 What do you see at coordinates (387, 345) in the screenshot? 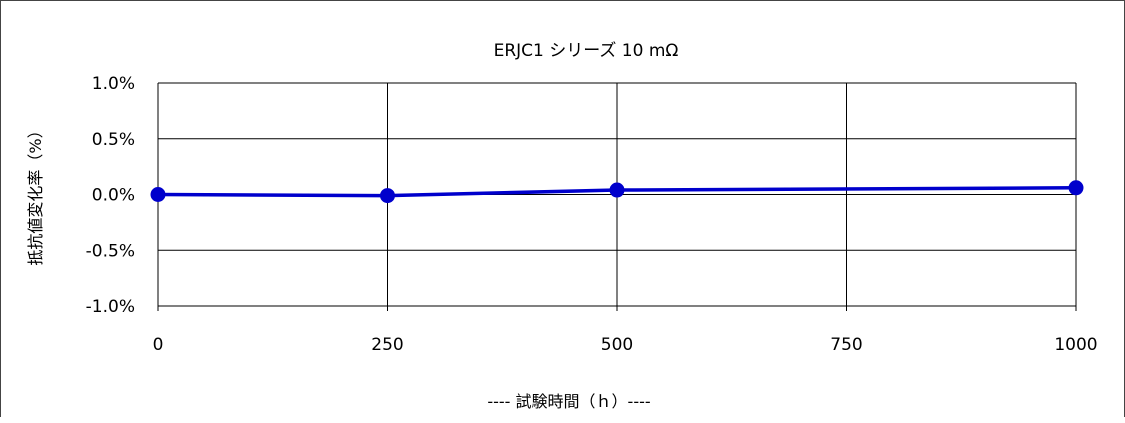
I see `x-tick-label: 250` at bounding box center [387, 345].